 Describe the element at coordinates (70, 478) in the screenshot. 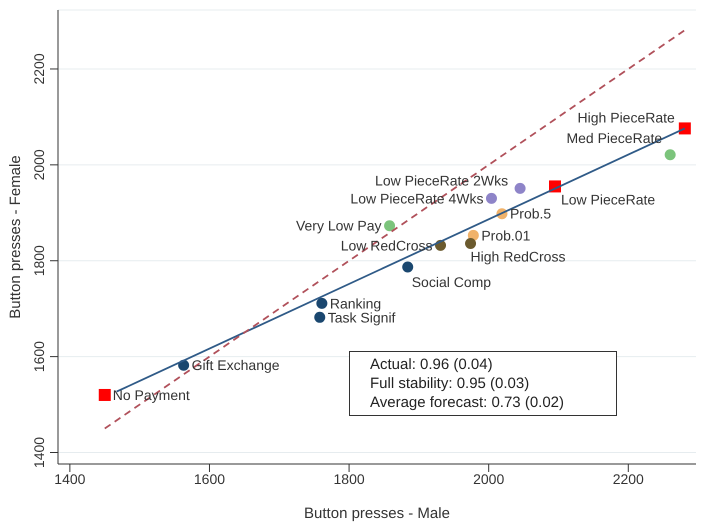

I see `x-tick-label: 1400` at that location.